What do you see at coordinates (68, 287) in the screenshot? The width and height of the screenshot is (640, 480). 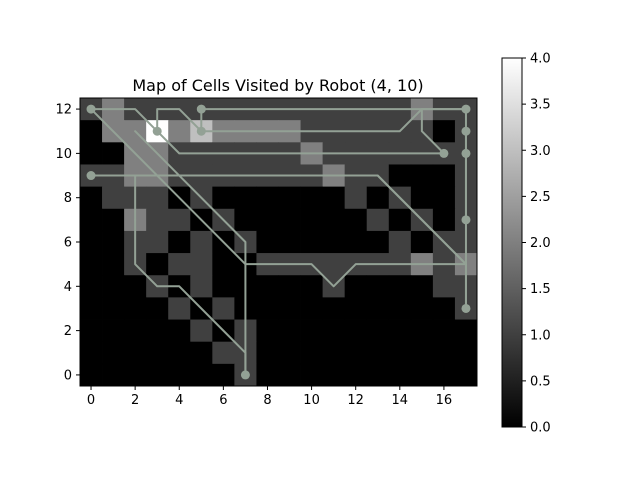 I see `y-tick-label: 4` at bounding box center [68, 287].